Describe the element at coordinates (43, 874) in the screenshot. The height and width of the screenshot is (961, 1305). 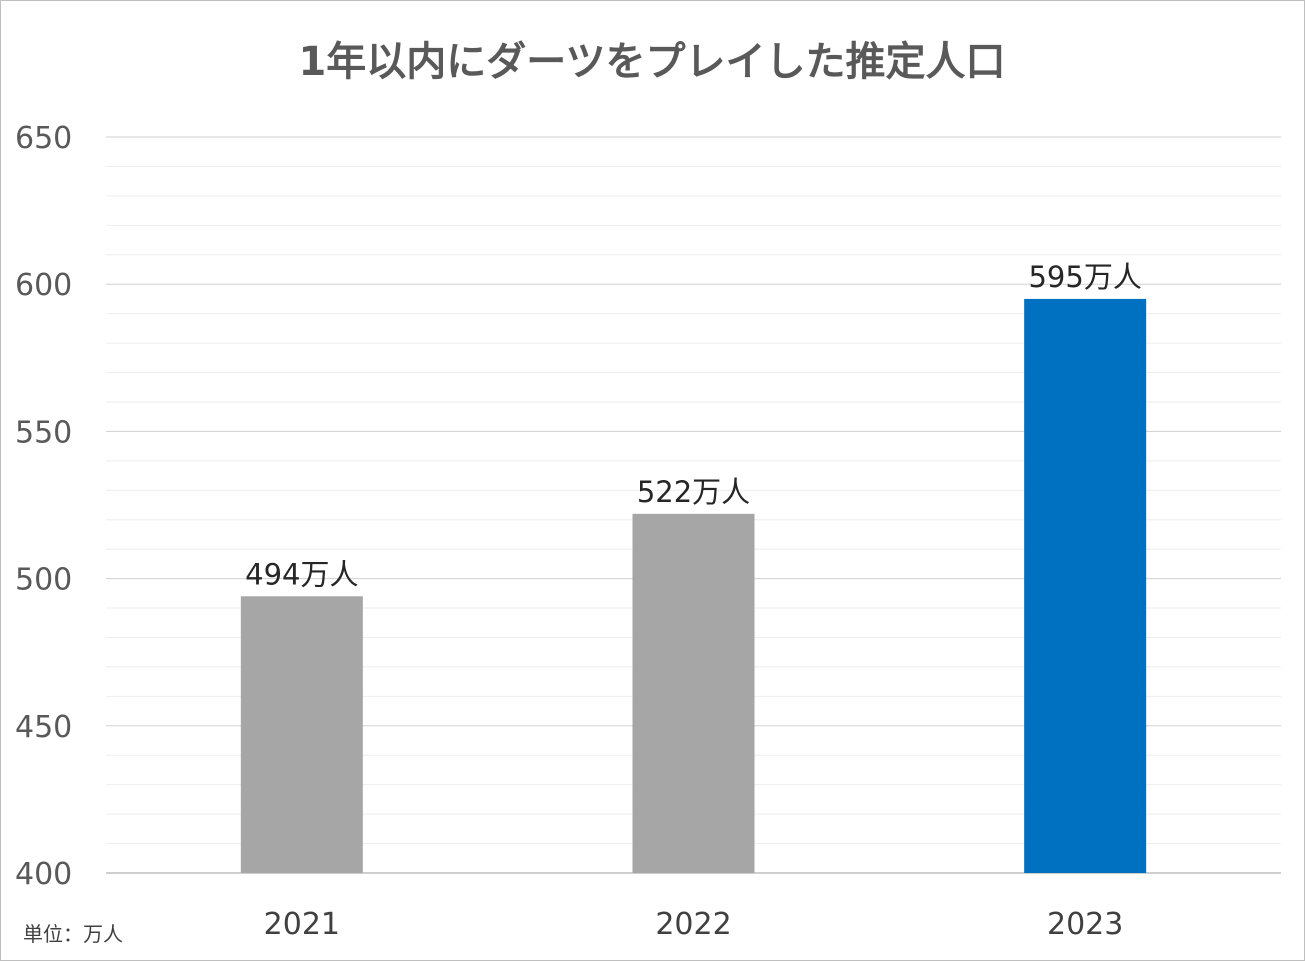
I see `y-tick-label: 400` at that location.